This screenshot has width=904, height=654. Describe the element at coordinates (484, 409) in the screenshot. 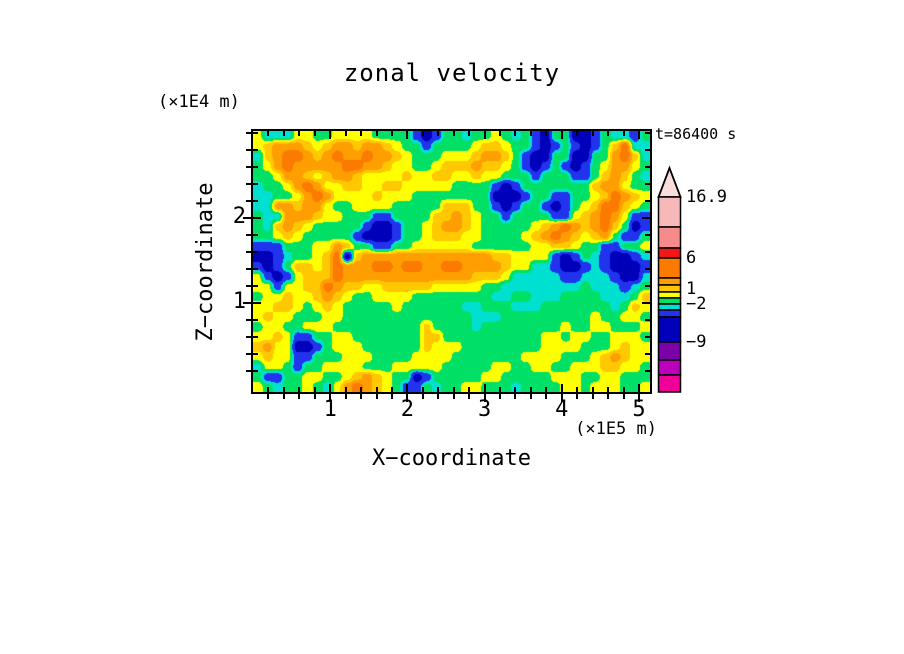

I see `x-tick-label: 3` at that location.